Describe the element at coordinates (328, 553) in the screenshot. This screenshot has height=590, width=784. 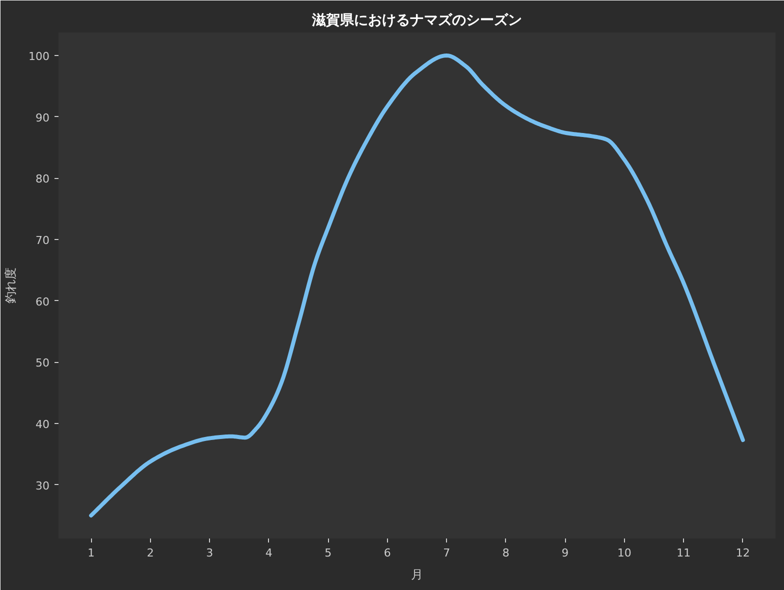
I see `x-tick-label: 5` at that location.